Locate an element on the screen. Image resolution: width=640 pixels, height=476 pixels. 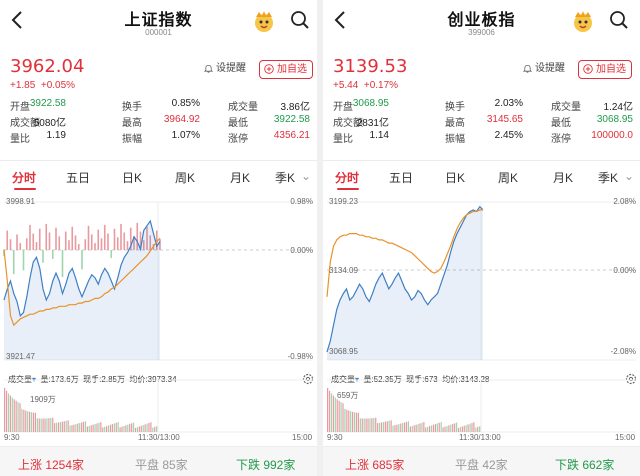
plus-circle-icon is located at coordinates (269, 69).